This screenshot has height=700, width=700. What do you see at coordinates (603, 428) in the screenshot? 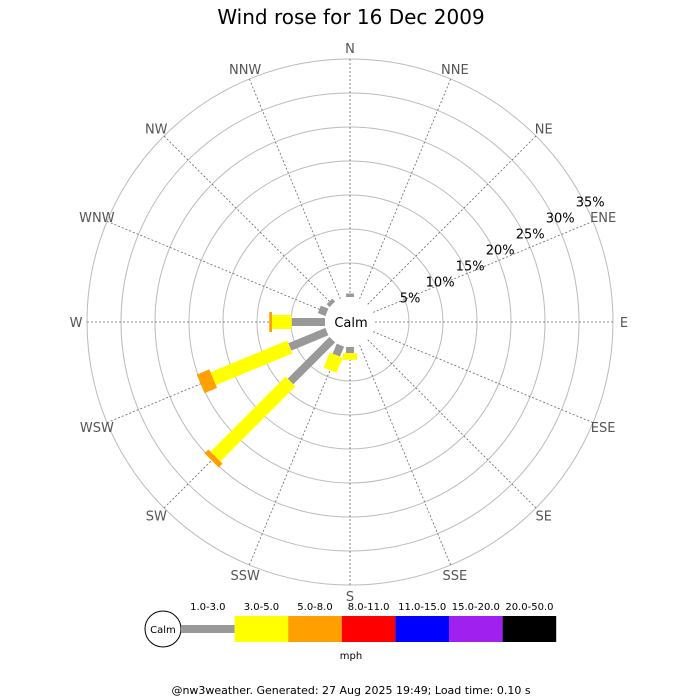
I see `direction-label-ese: ESE` at bounding box center [603, 428].